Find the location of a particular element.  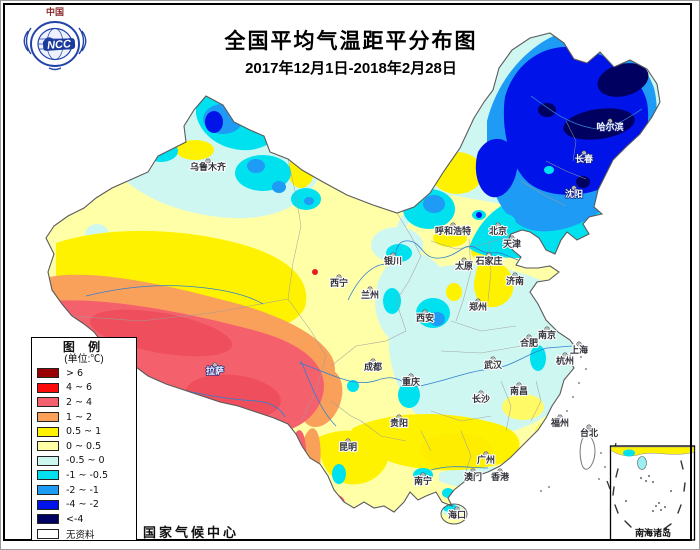

legend-item: 0 ~ 0.5 is located at coordinates (84, 446).